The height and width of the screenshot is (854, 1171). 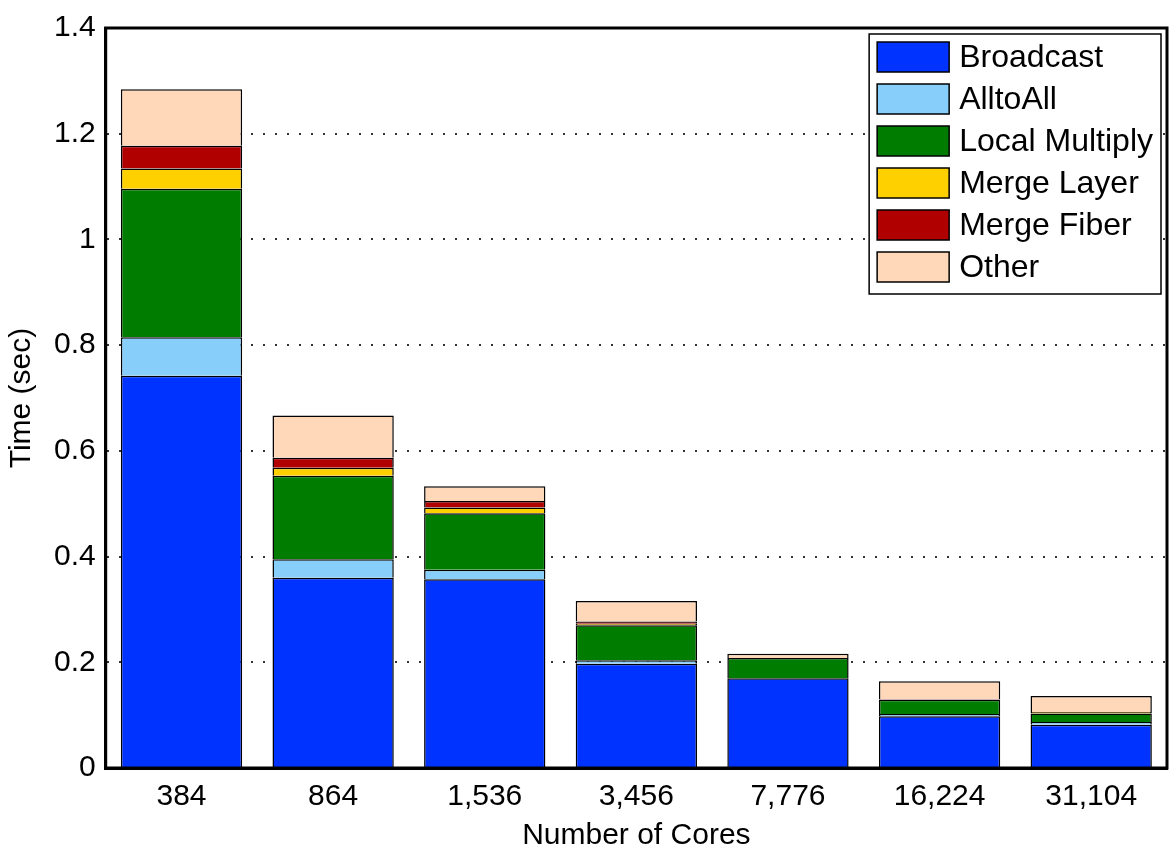 What do you see at coordinates (1049, 181) in the screenshot?
I see `legend-label: Merge Layer` at bounding box center [1049, 181].